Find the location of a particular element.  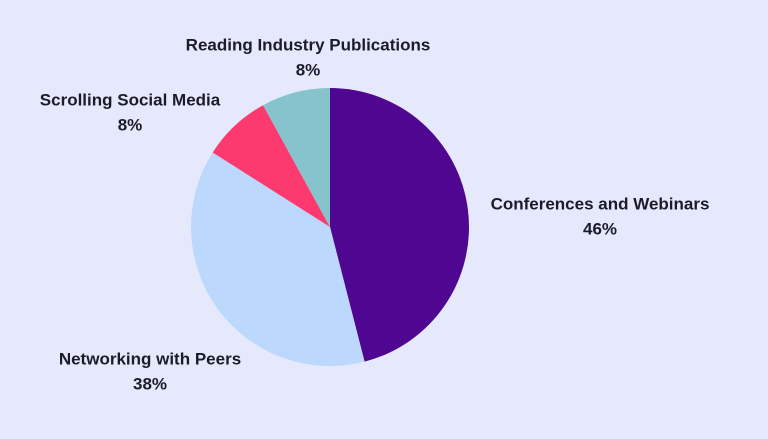

slice-value-label: 38% is located at coordinates (150, 383).